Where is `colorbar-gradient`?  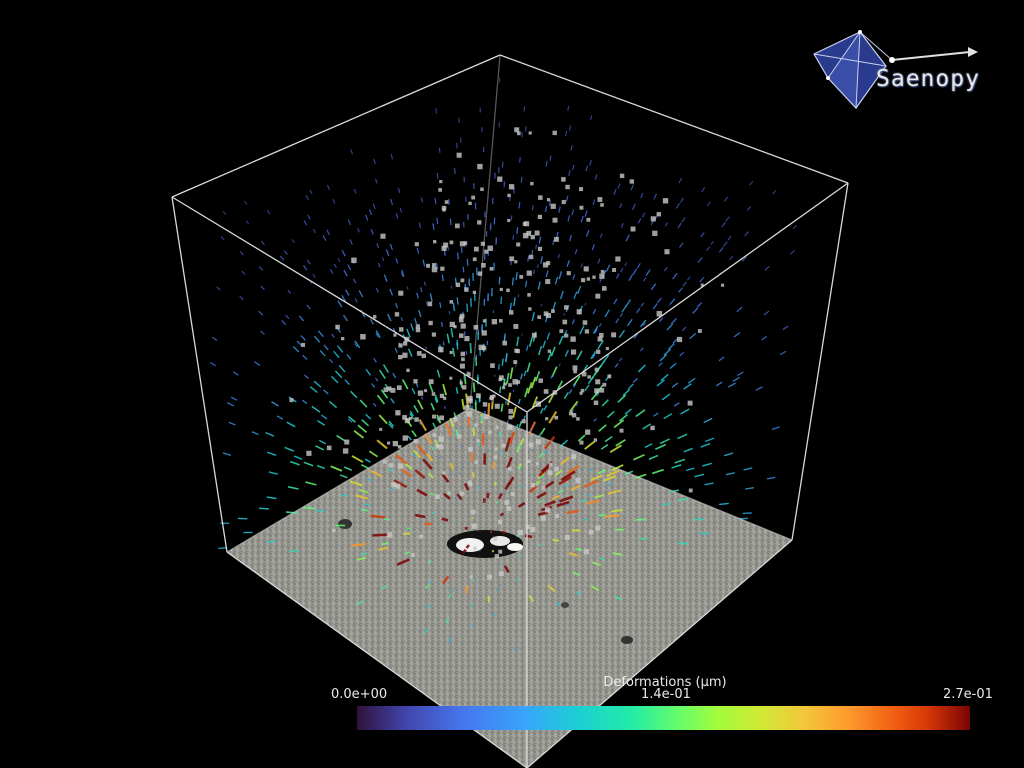 colorbar-gradient is located at coordinates (663, 718).